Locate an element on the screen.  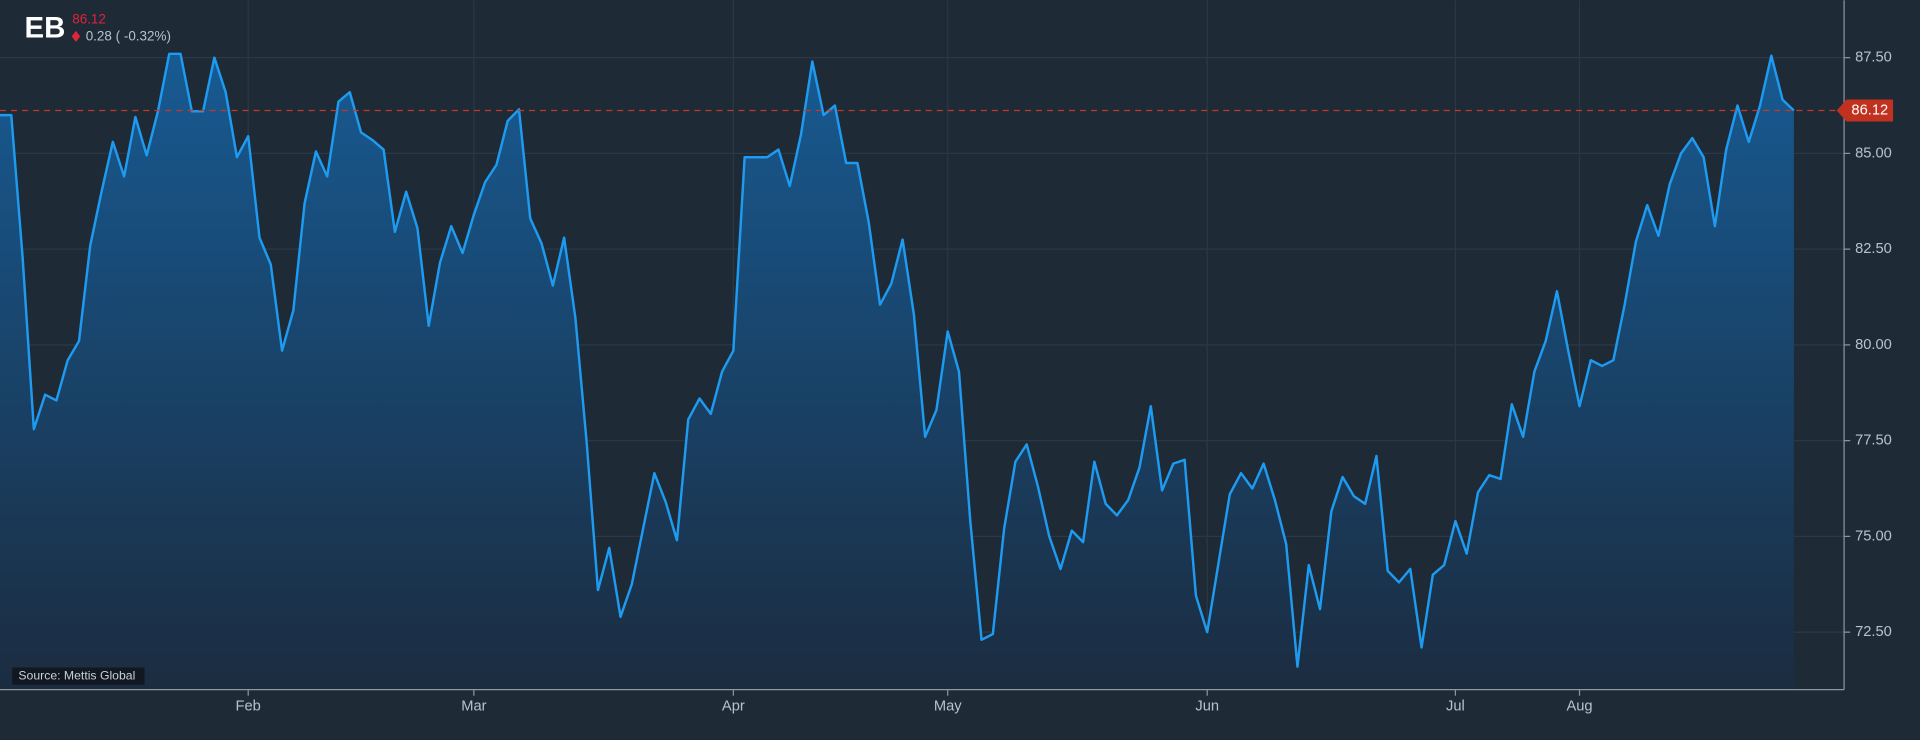
y-tick-label: 75.00 is located at coordinates (1873, 536).